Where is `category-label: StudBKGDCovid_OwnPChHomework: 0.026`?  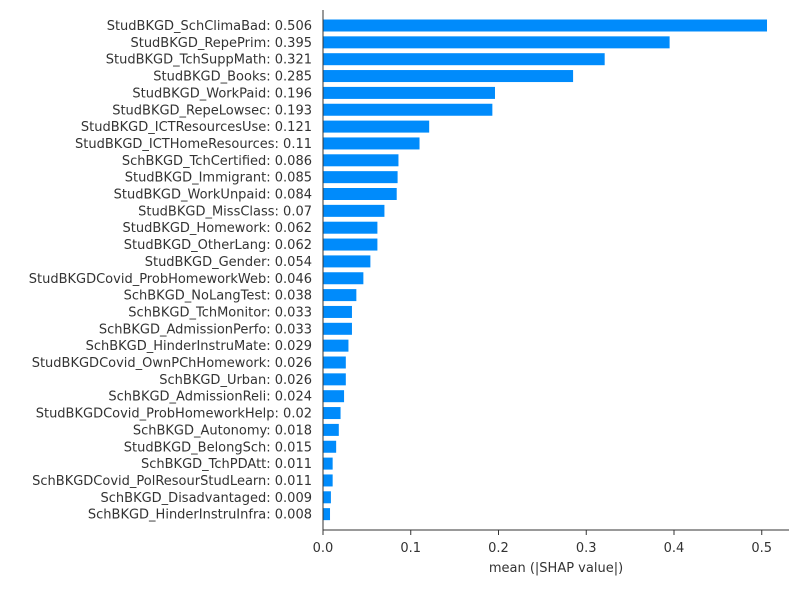
category-label: StudBKGDCovid_OwnPChHomework: 0.026 is located at coordinates (172, 363).